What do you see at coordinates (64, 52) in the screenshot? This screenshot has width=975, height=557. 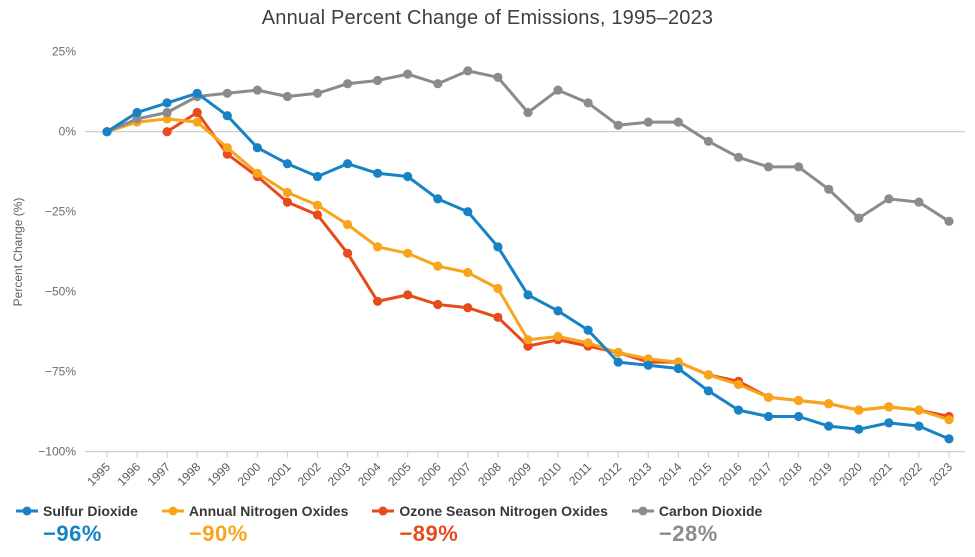 I see `y-tick-label: 25%` at bounding box center [64, 52].